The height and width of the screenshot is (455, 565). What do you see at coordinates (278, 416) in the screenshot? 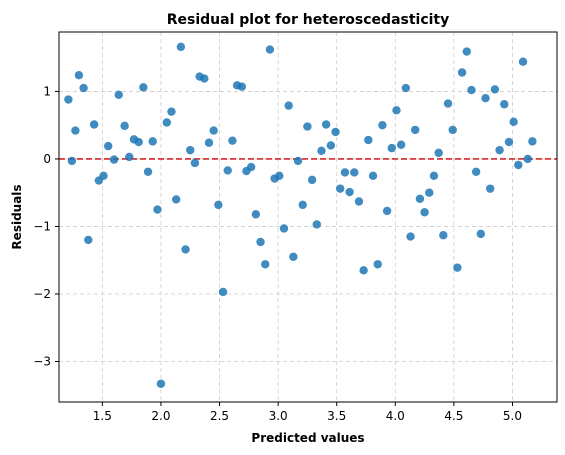
I see `x-tick-label: 3.0` at bounding box center [278, 416].